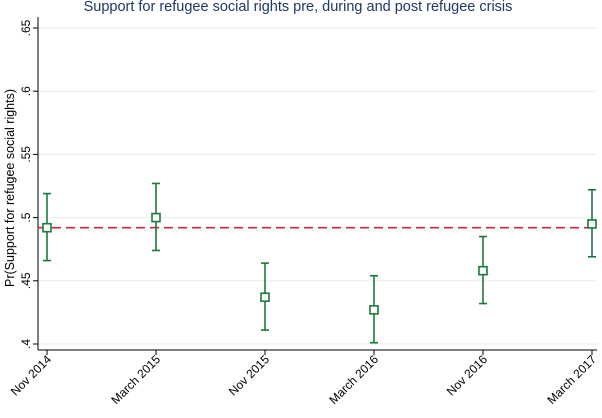 Image resolution: width=602 pixels, height=418 pixels. What do you see at coordinates (26, 27) in the screenshot?
I see `y-tick-label: .65` at bounding box center [26, 27].